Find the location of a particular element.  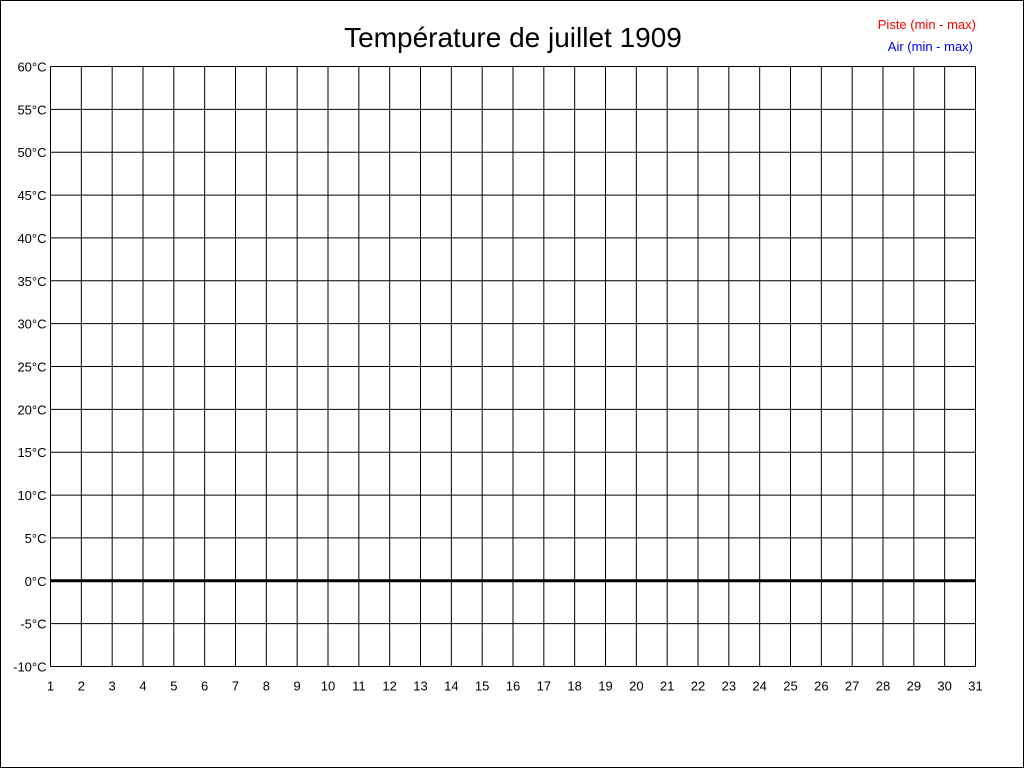

x-tick-label: 1 is located at coordinates (50, 686).